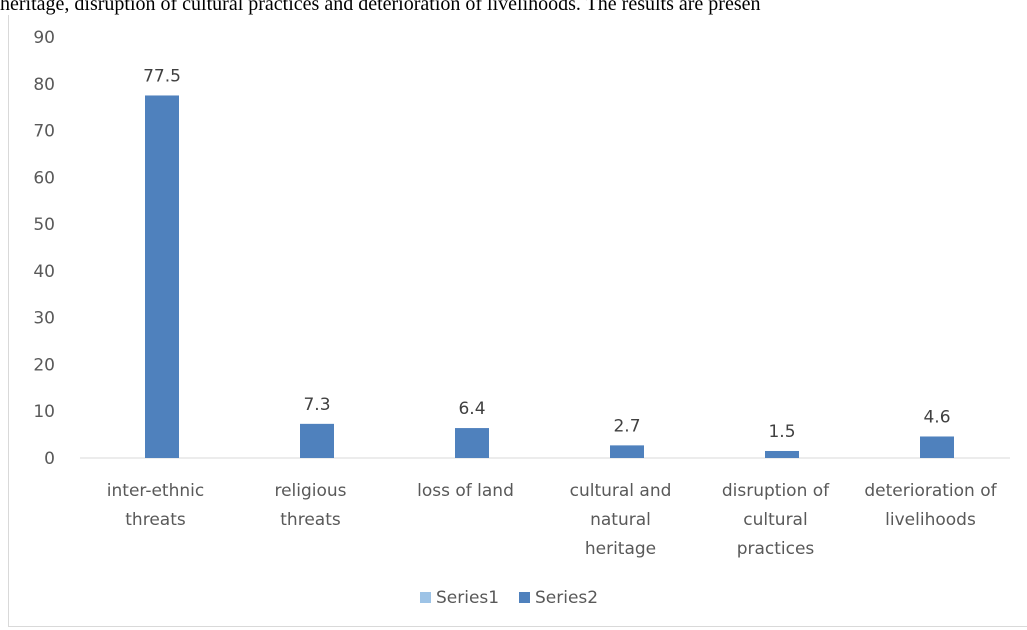  What do you see at coordinates (467, 598) in the screenshot?
I see `legend-label-1: Series1` at bounding box center [467, 598].